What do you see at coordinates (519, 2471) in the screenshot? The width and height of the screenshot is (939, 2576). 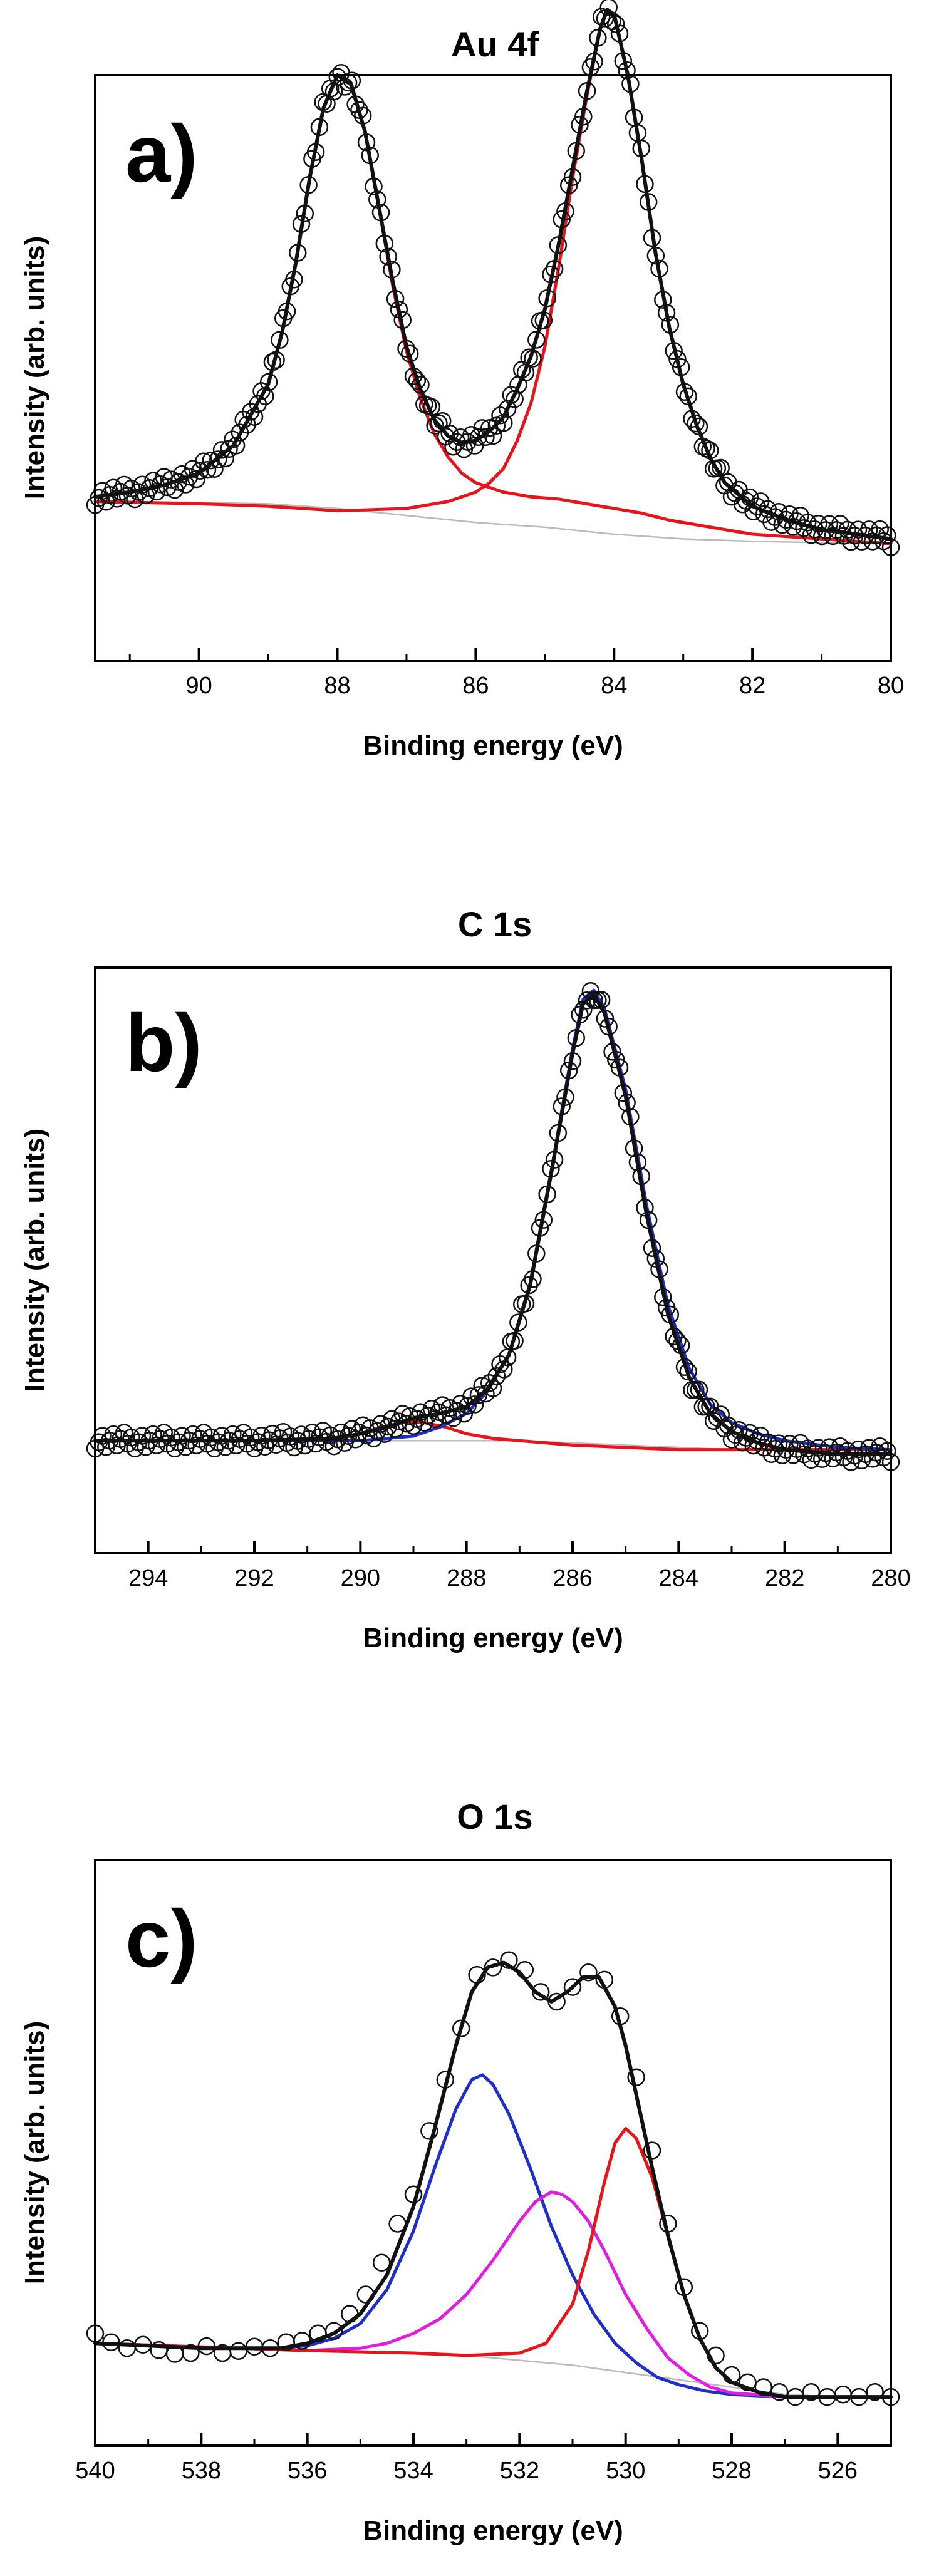 I see `x-tick-label: 532` at bounding box center [519, 2471].